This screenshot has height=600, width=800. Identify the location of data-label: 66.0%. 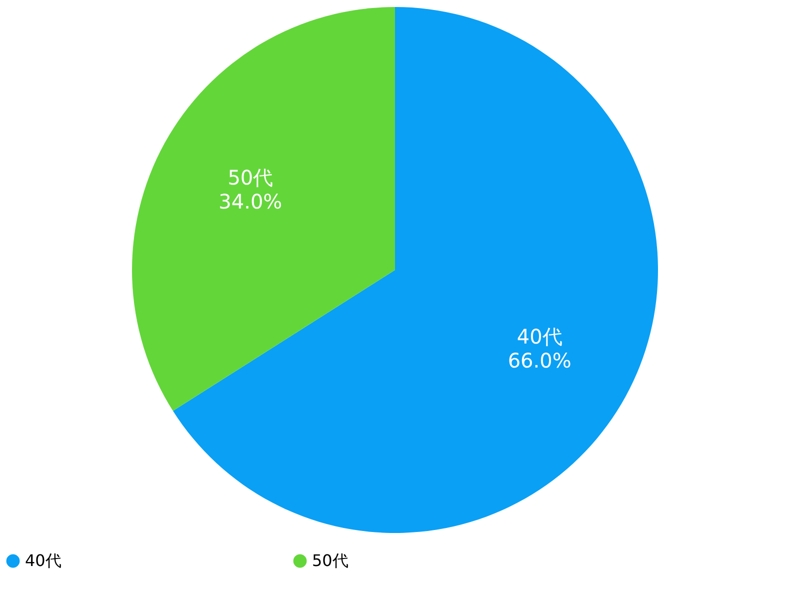
(540, 360).